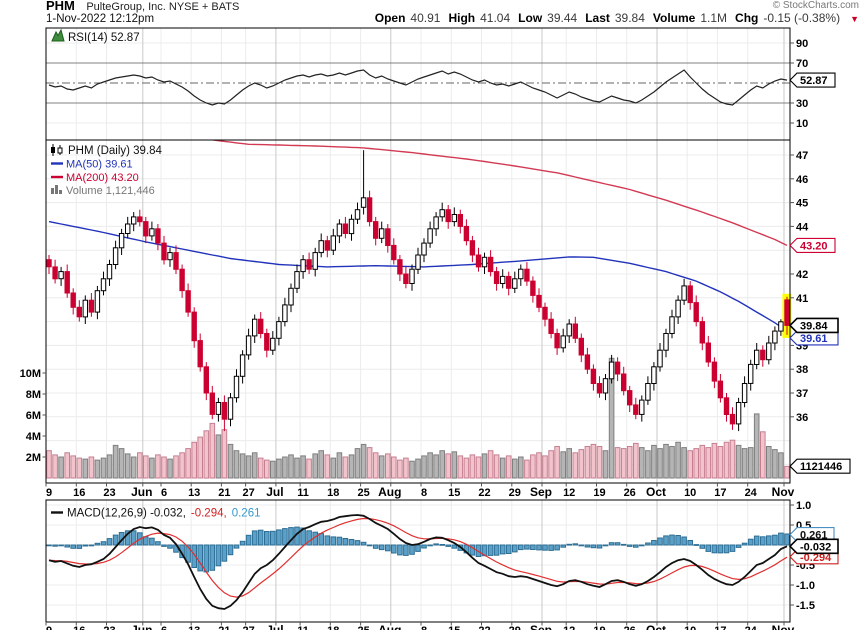  What do you see at coordinates (802, 418) in the screenshot?
I see `svg-text: 36` at bounding box center [802, 418].